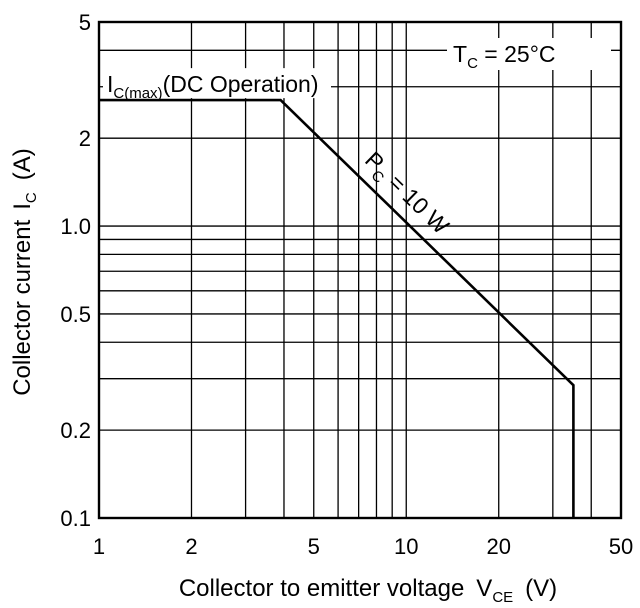 The width and height of the screenshot is (640, 608). What do you see at coordinates (99, 546) in the screenshot?
I see `x-tick-label: 1` at bounding box center [99, 546].